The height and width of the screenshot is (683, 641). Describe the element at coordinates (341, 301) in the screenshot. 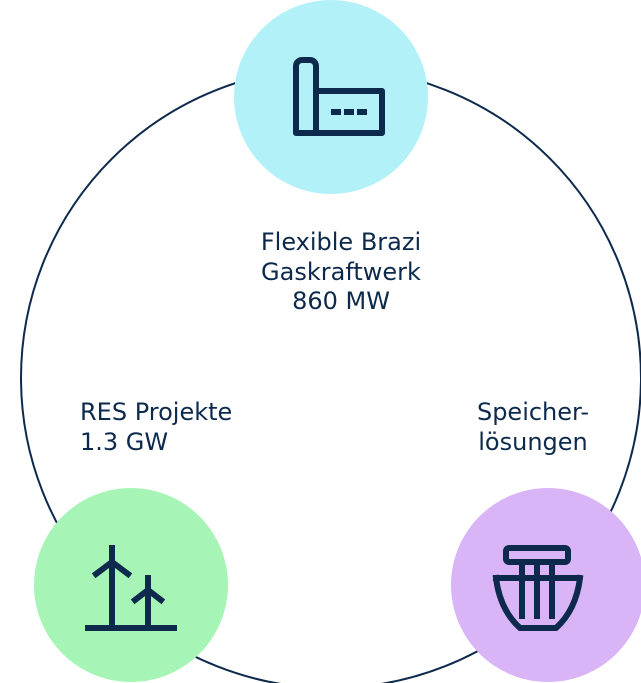

I see `node-label: 860 MW` at that location.